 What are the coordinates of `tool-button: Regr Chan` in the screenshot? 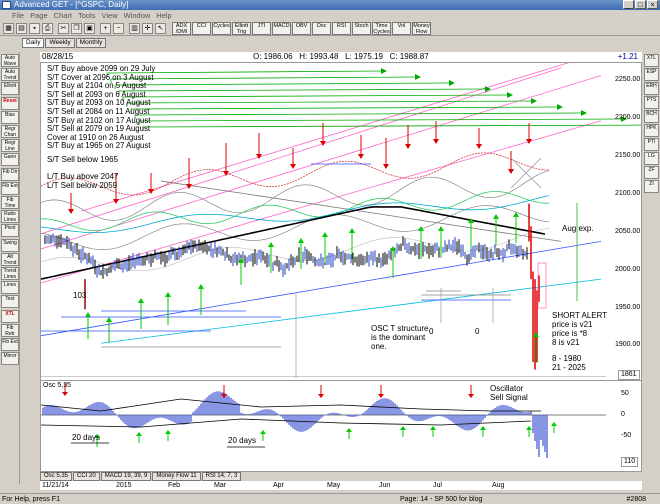 It's located at (10, 131).